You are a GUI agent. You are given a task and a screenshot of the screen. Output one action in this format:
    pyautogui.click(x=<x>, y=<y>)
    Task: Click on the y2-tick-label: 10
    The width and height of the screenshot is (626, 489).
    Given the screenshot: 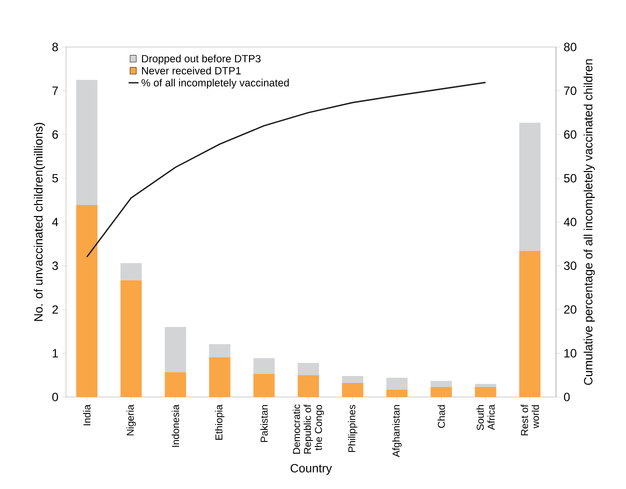 What is the action you would take?
    pyautogui.click(x=570, y=353)
    